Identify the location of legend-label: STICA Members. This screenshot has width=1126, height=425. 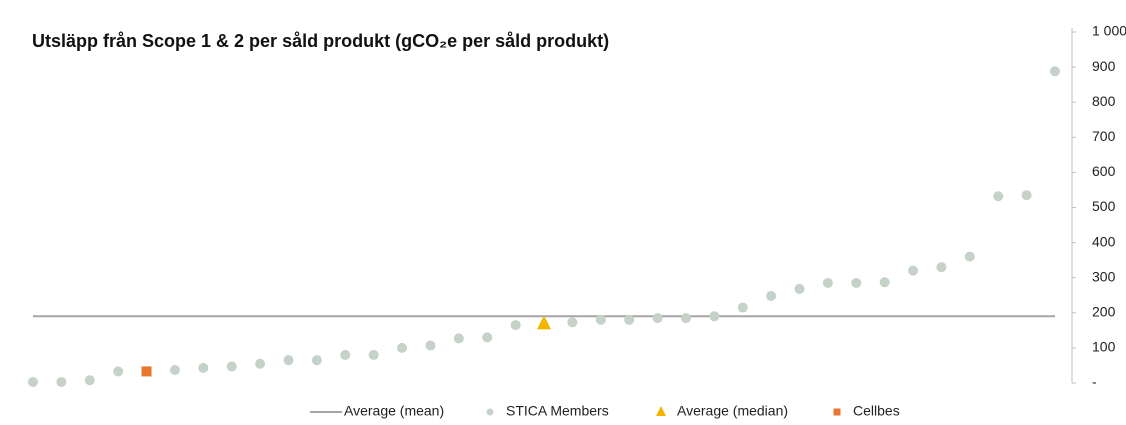
(557, 411).